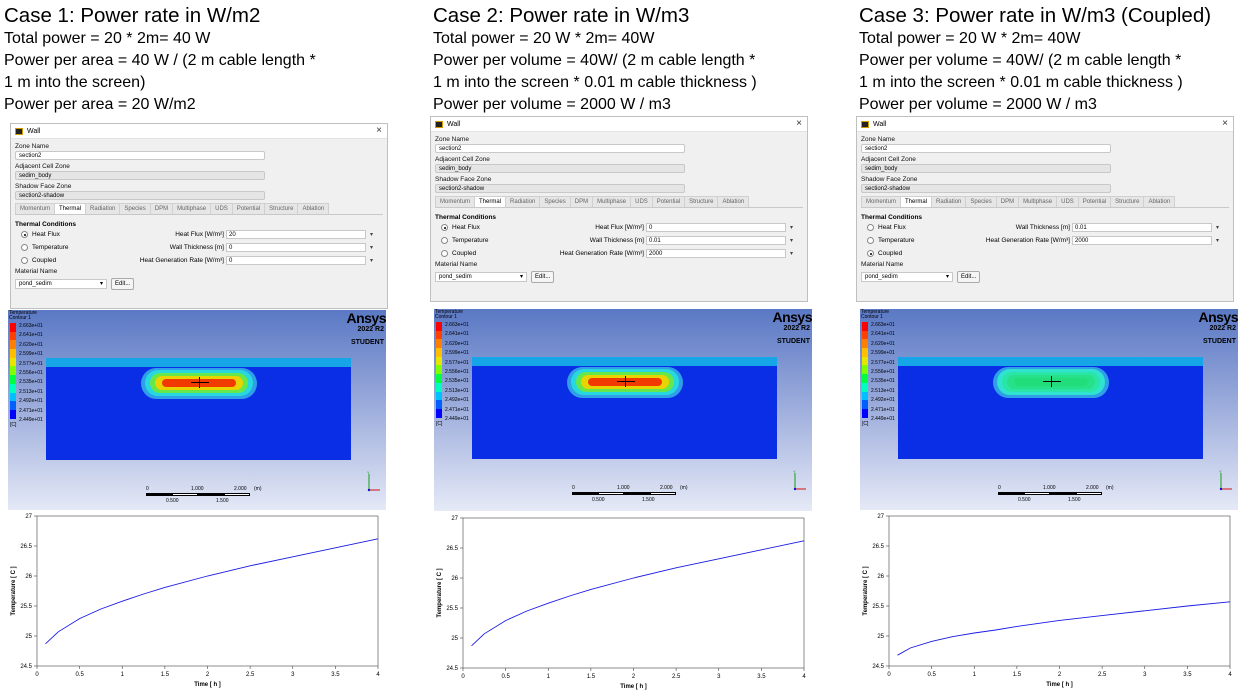 The image size is (1252, 699). What do you see at coordinates (34, 131) in the screenshot?
I see `dialog-title: Wall` at bounding box center [34, 131].